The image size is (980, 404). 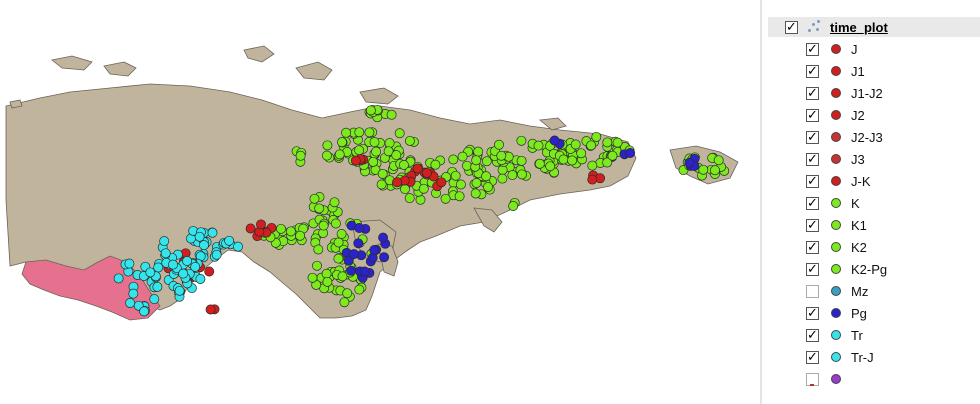 I want to click on legend-item: ✓ Tr-J, so click(x=871, y=357).